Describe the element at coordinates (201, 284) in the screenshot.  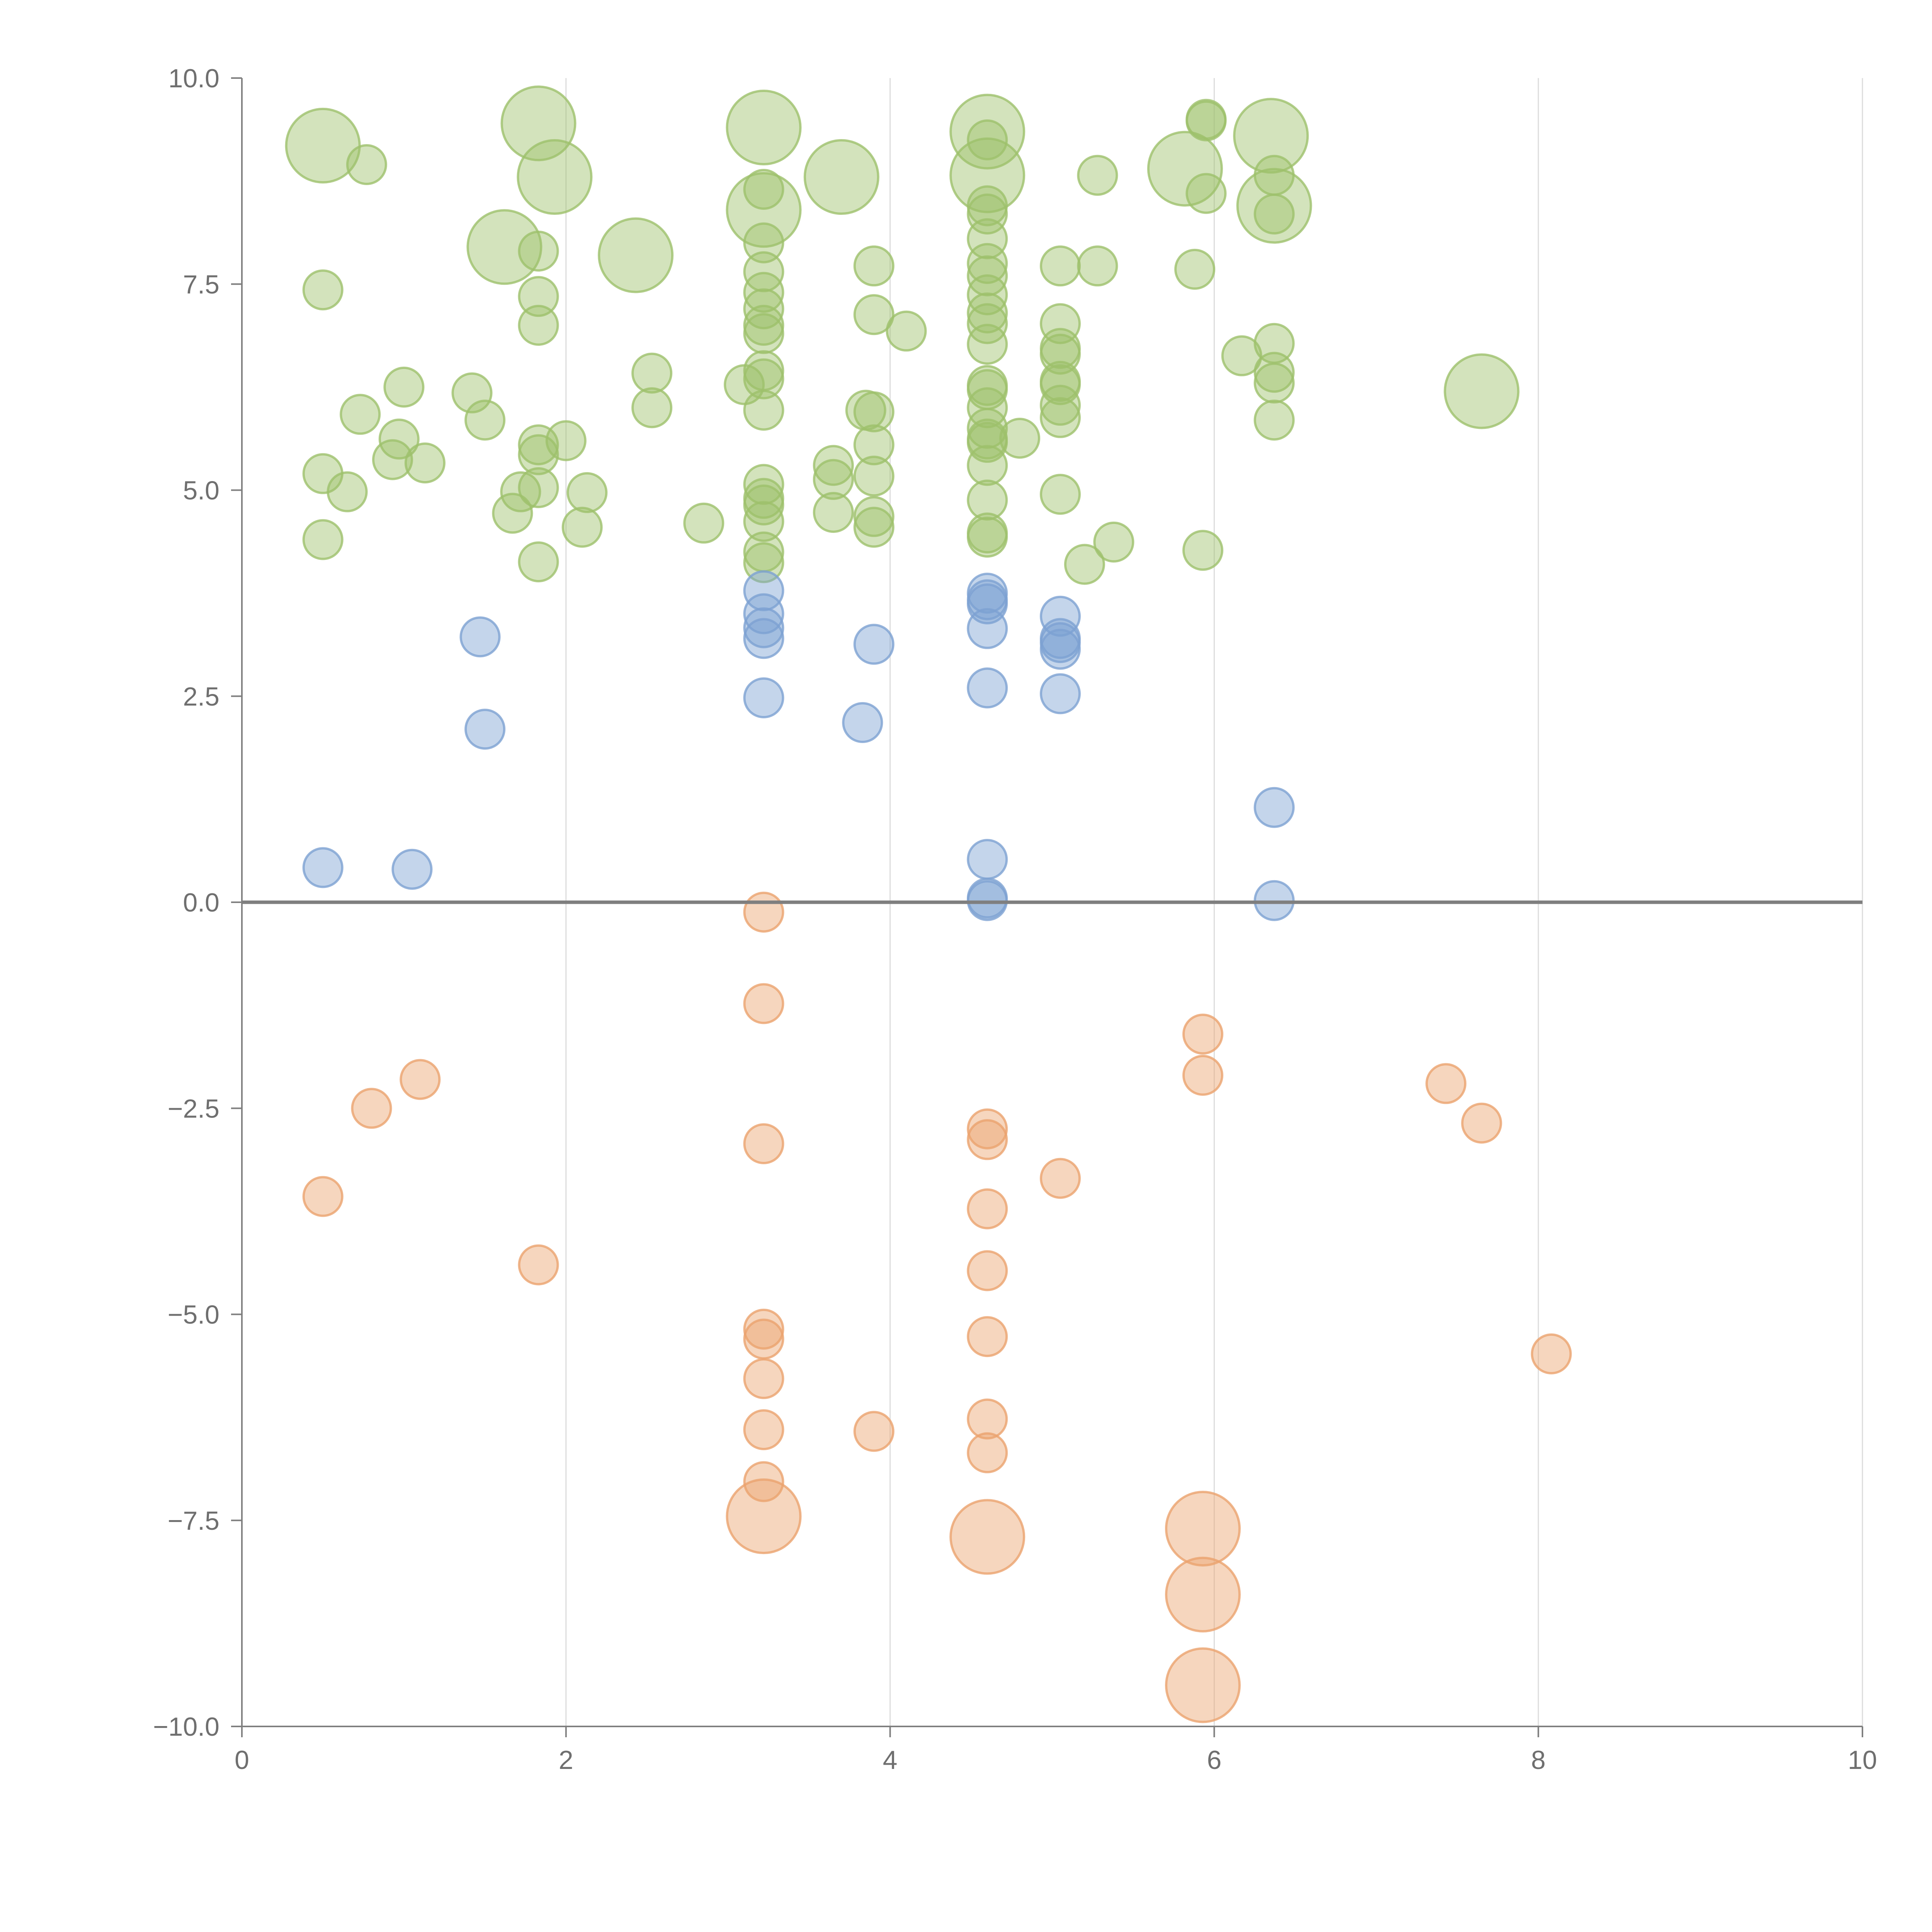
I see `y-tick-label-7: 7.5` at that location.